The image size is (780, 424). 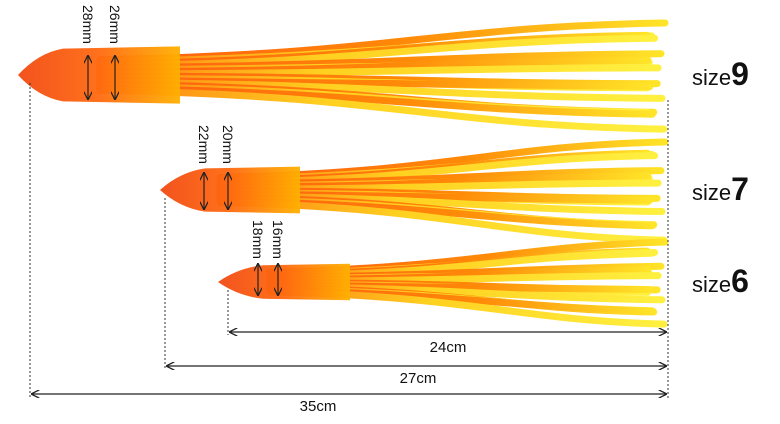 I want to click on size-number: 6, so click(x=740, y=281).